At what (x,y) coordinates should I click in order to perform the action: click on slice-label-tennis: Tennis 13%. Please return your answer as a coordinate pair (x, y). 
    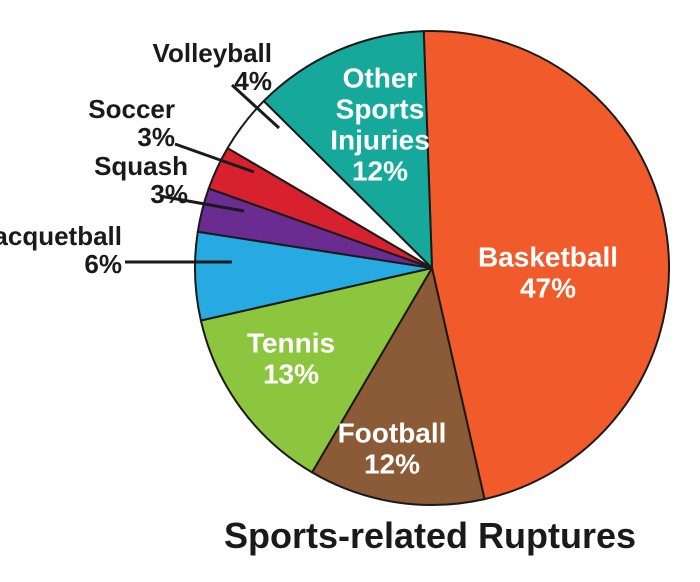
    Looking at the image, I should click on (291, 359).